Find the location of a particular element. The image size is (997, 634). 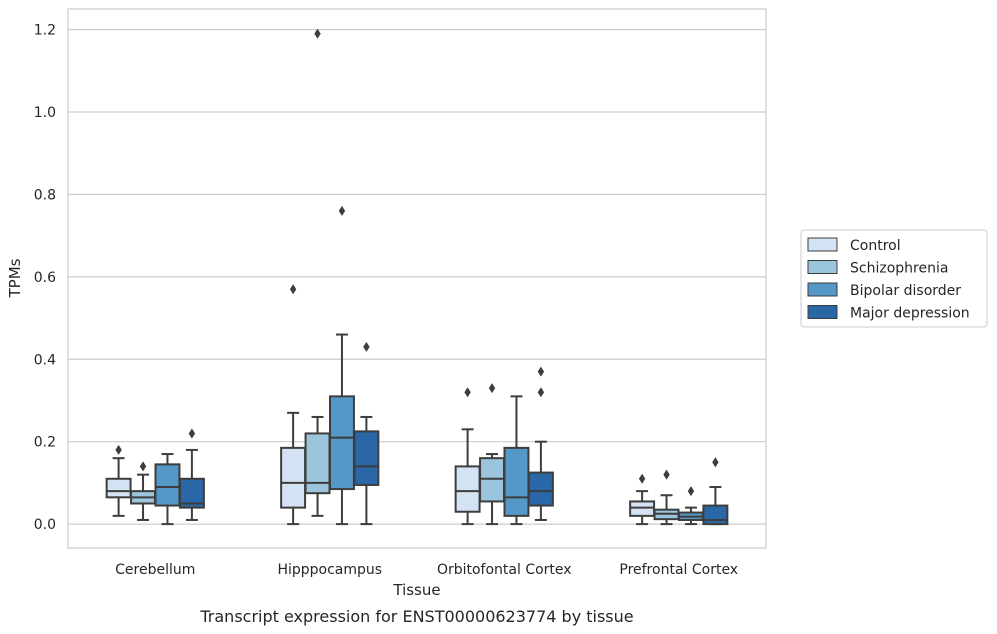

y-axis-ticks: 0.0 0.2 0.4 0.6 0.8 1.0 1.2 is located at coordinates (45, 278).